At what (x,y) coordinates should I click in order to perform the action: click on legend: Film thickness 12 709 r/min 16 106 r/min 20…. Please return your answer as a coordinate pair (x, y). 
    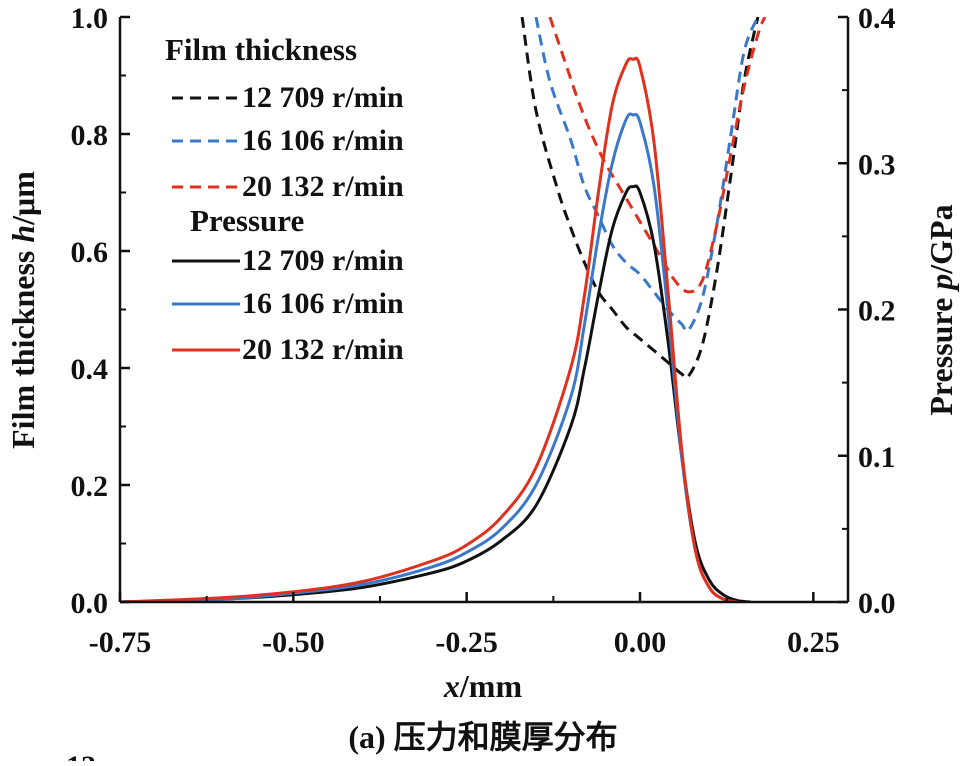
    Looking at the image, I should click on (284, 199).